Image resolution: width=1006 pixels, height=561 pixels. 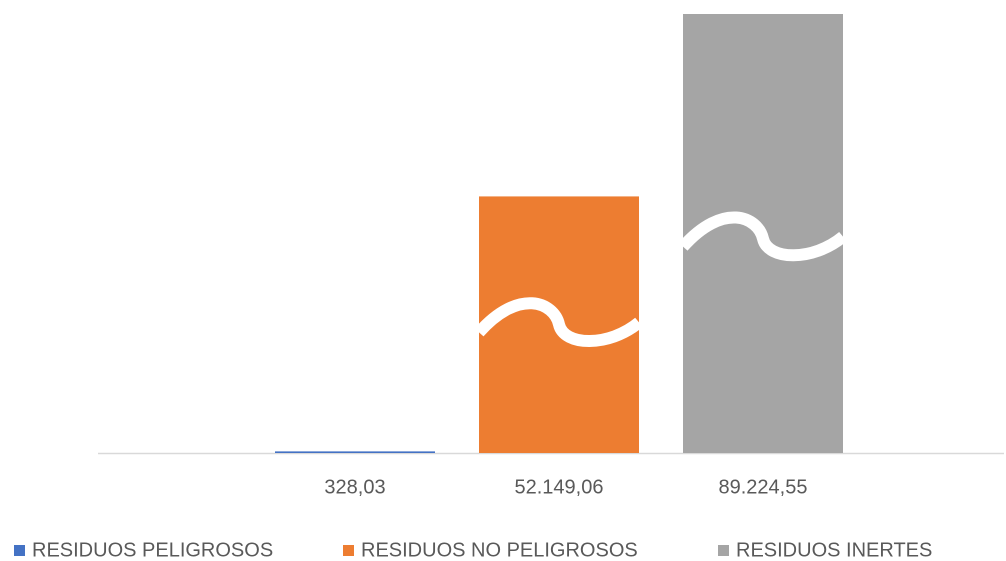 I want to click on value-label: 89.224,55, so click(x=763, y=487).